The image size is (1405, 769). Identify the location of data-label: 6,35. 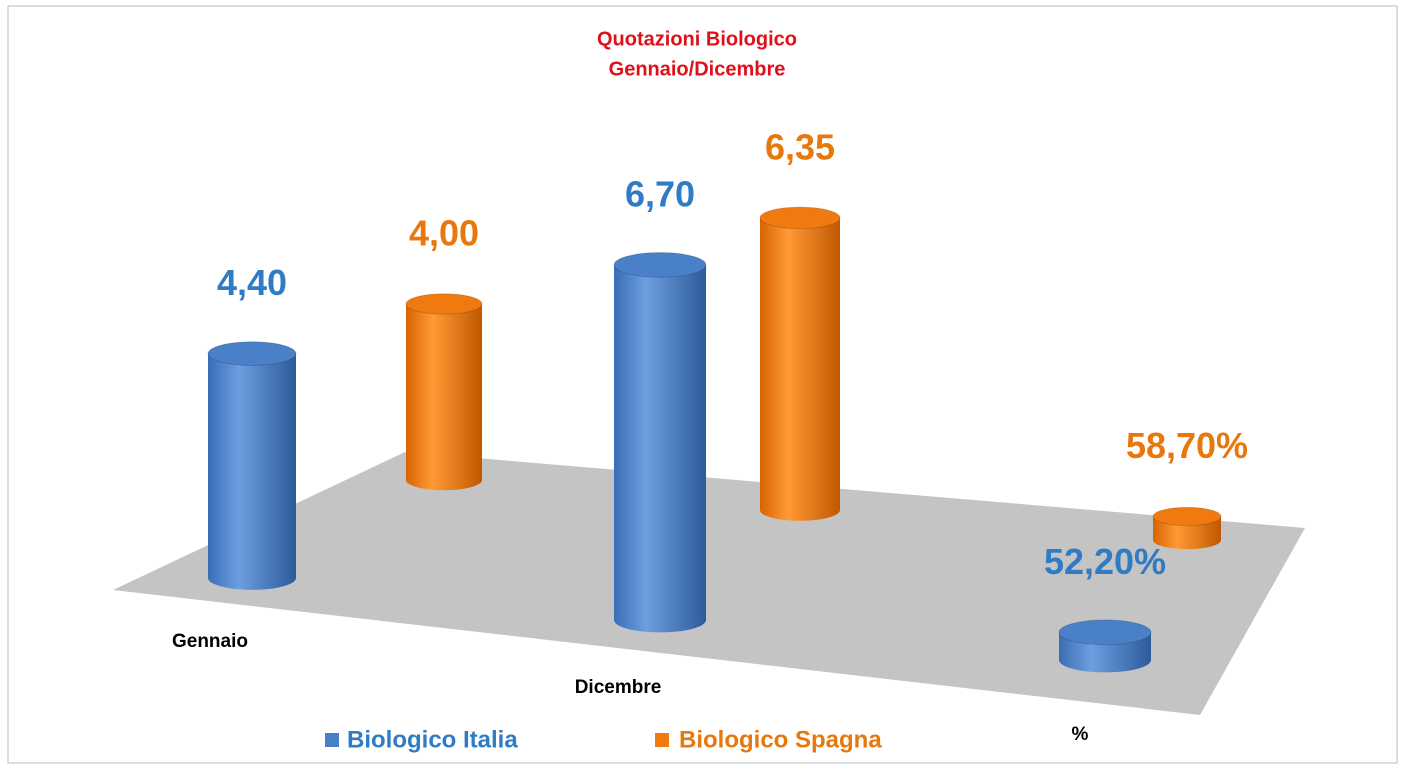
(800, 146).